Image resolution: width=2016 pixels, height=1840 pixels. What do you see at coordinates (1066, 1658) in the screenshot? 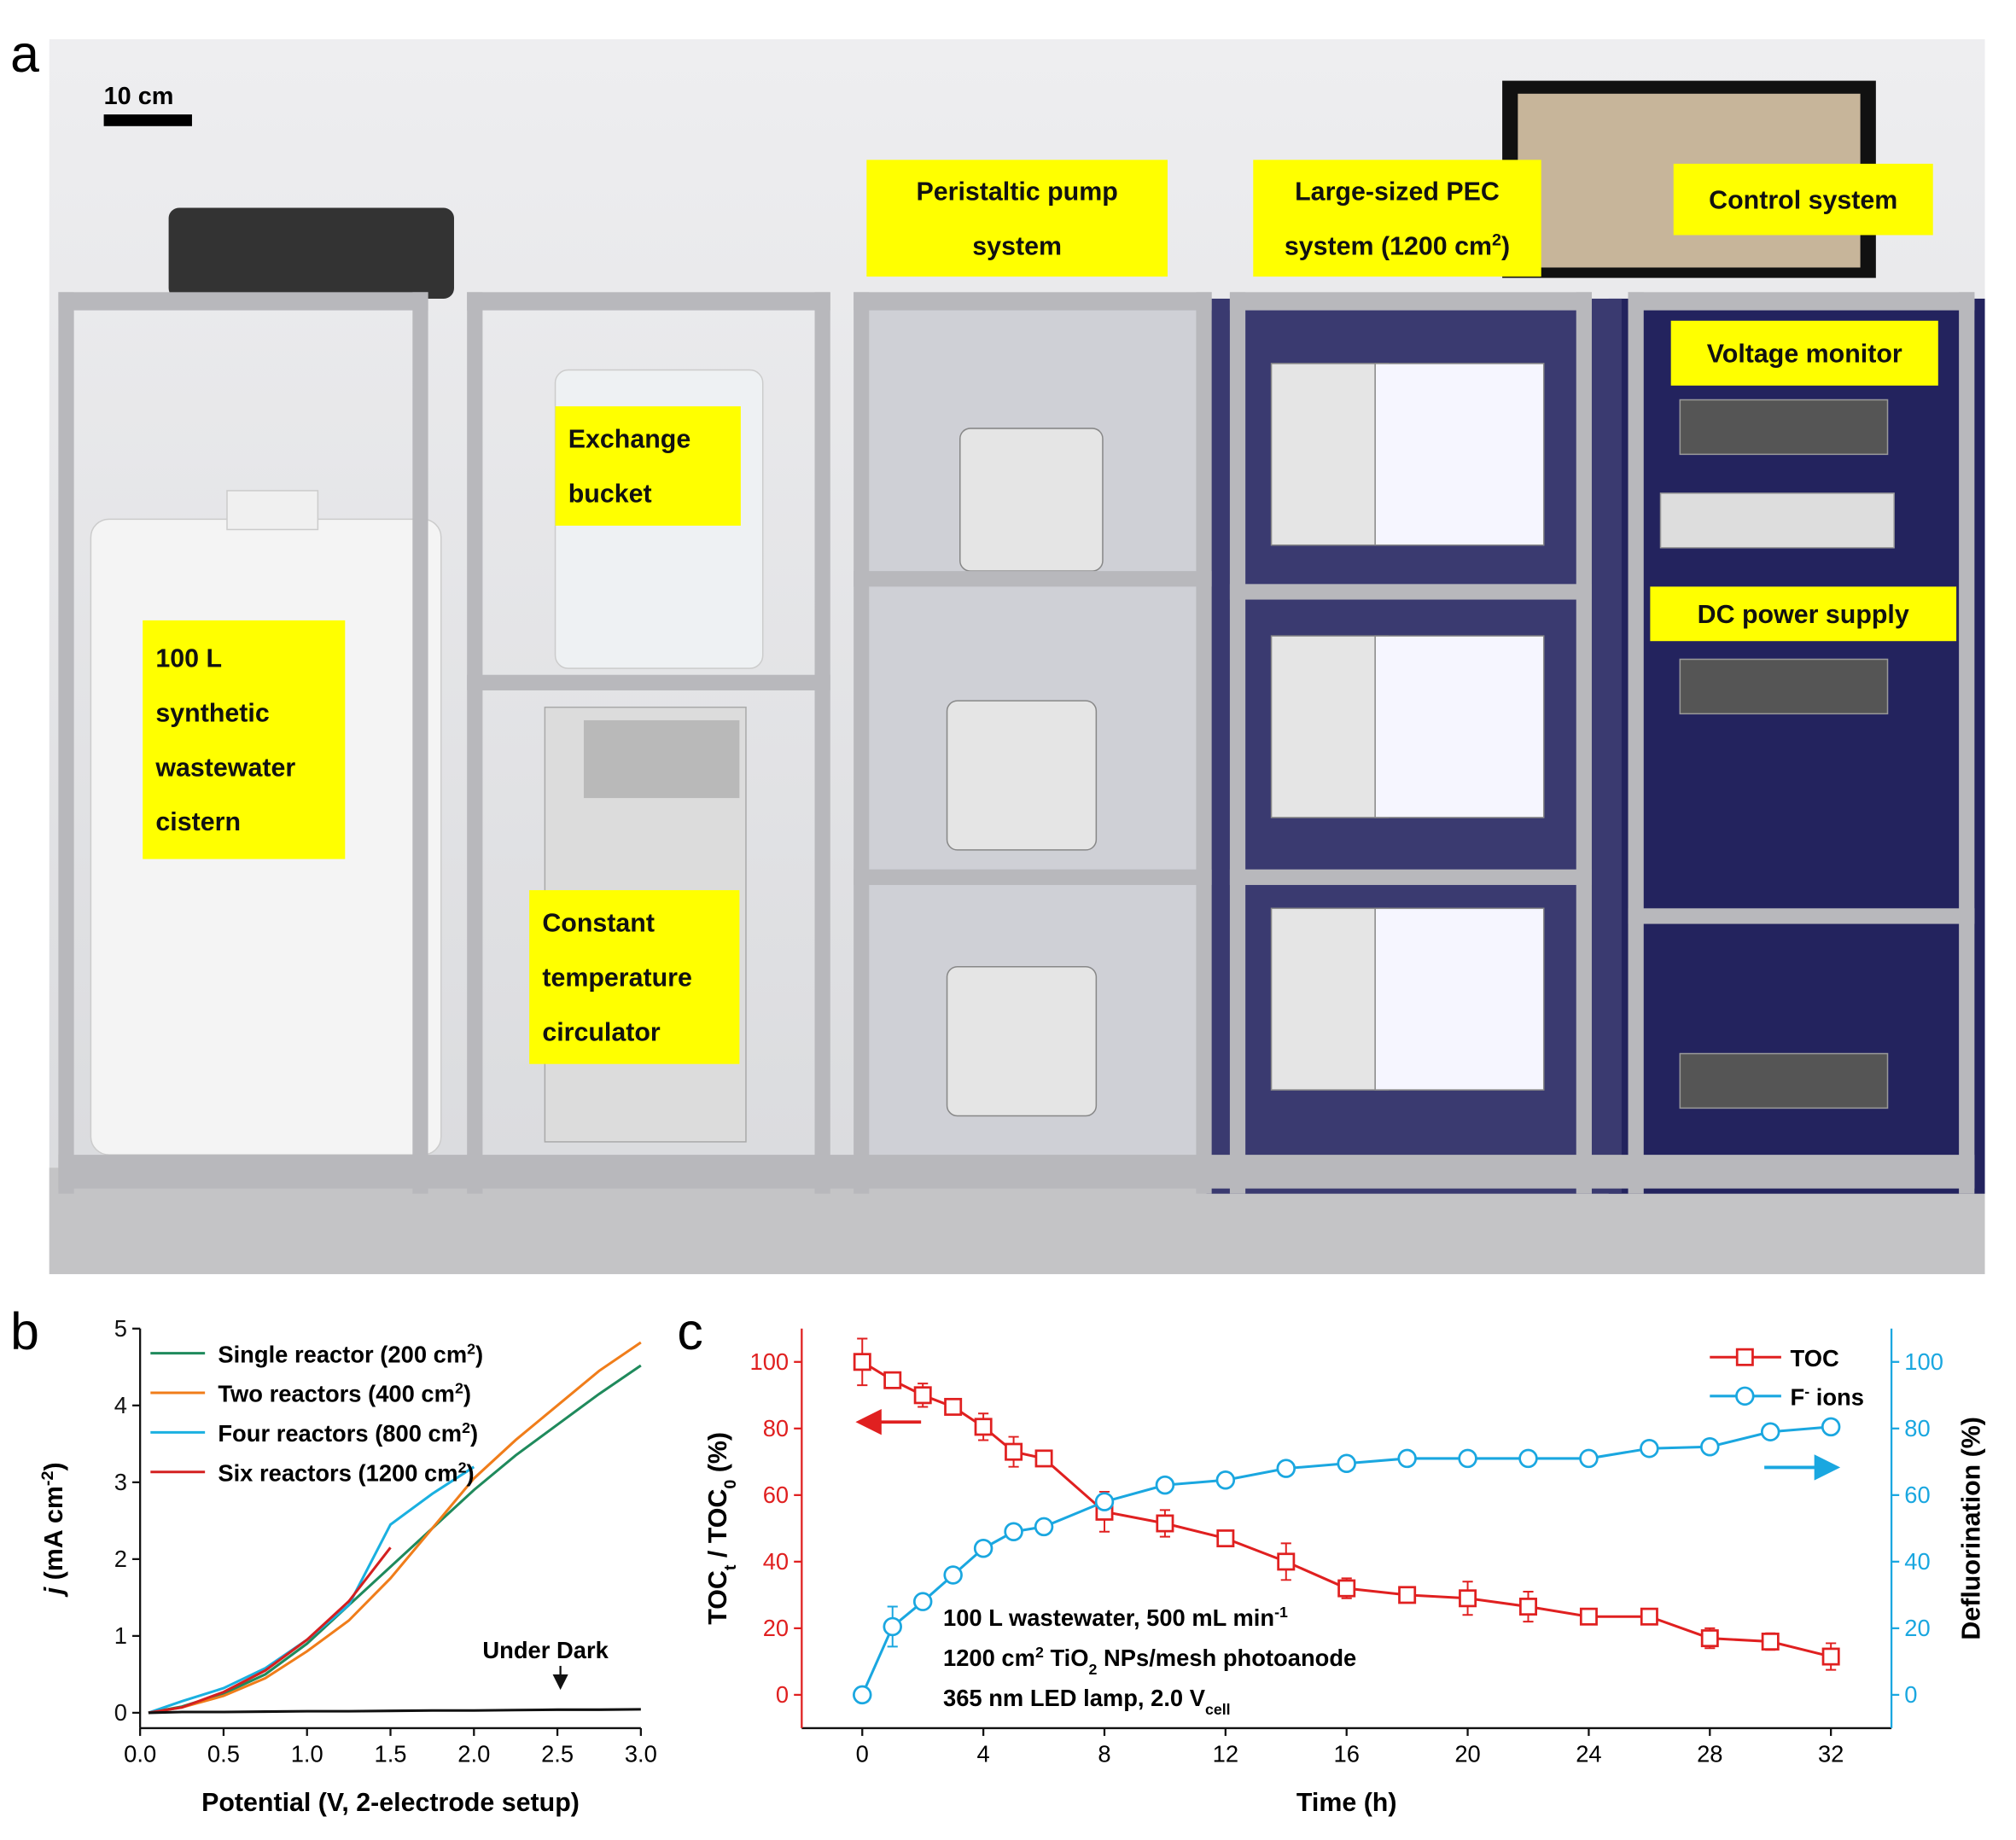
I see `text-part: TiO` at bounding box center [1066, 1658].